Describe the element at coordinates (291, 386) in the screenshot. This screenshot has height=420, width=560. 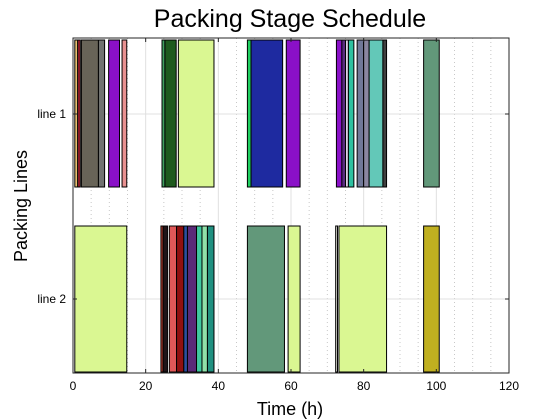
I see `x-tick-label: 60` at that location.